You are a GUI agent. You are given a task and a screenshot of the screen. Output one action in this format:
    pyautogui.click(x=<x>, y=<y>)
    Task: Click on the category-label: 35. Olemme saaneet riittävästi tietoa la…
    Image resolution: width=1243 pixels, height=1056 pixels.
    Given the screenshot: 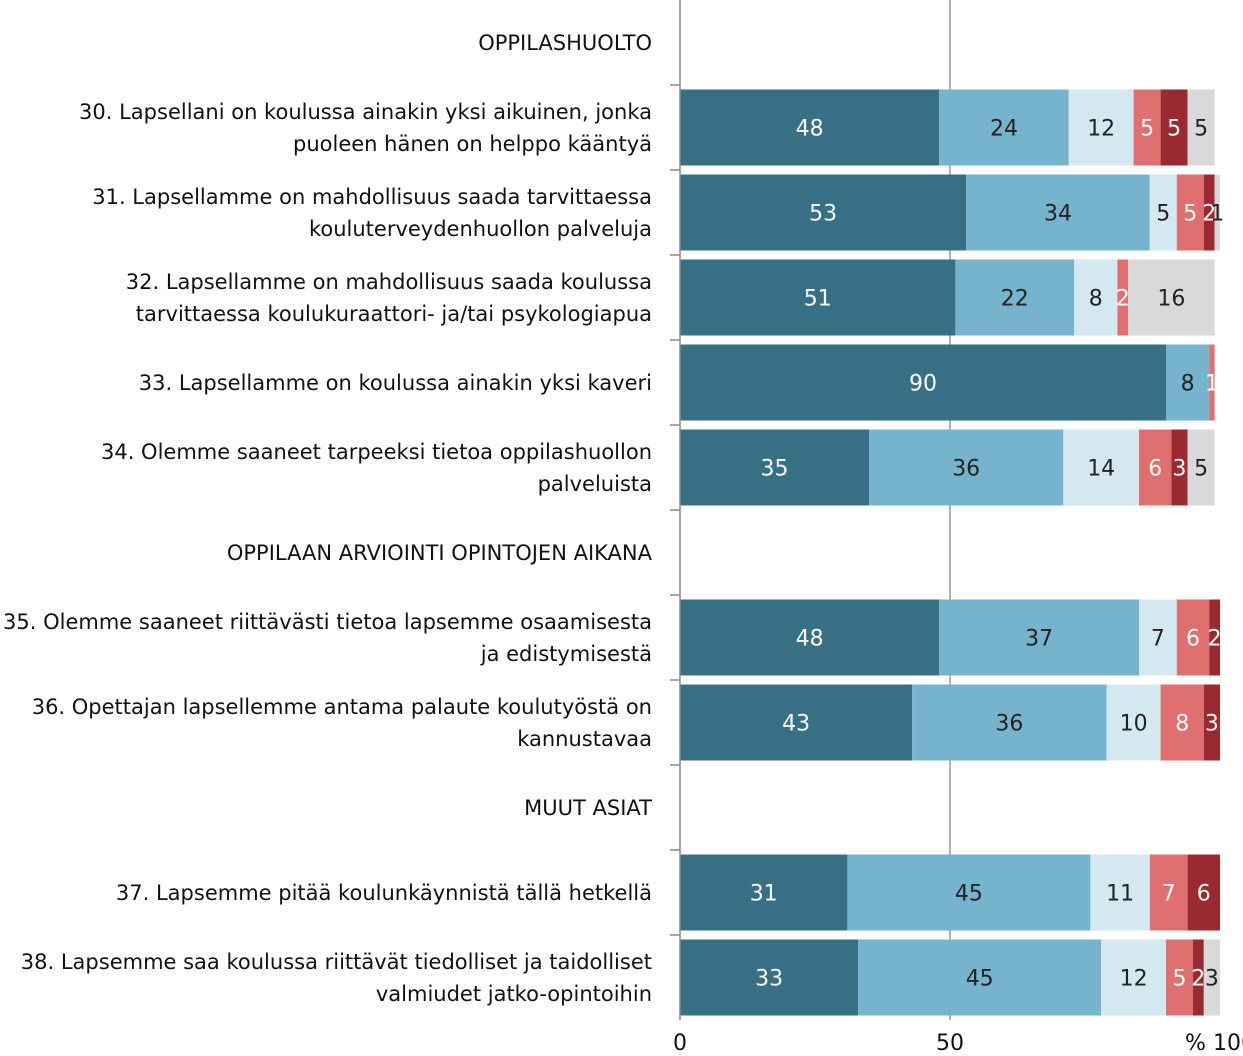 What is the action you would take?
    pyautogui.click(x=327, y=637)
    